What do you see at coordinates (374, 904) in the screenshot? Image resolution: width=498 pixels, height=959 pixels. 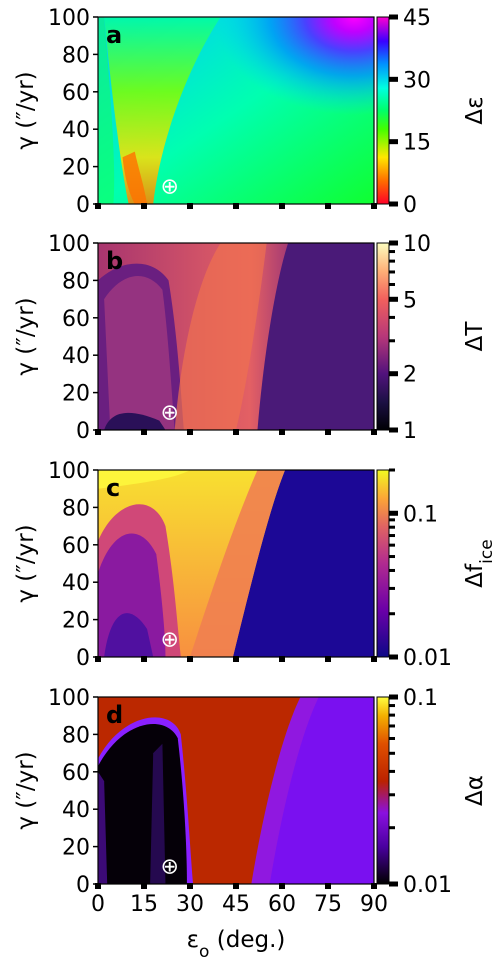 I see `x-tick-label: 90` at bounding box center [374, 904].